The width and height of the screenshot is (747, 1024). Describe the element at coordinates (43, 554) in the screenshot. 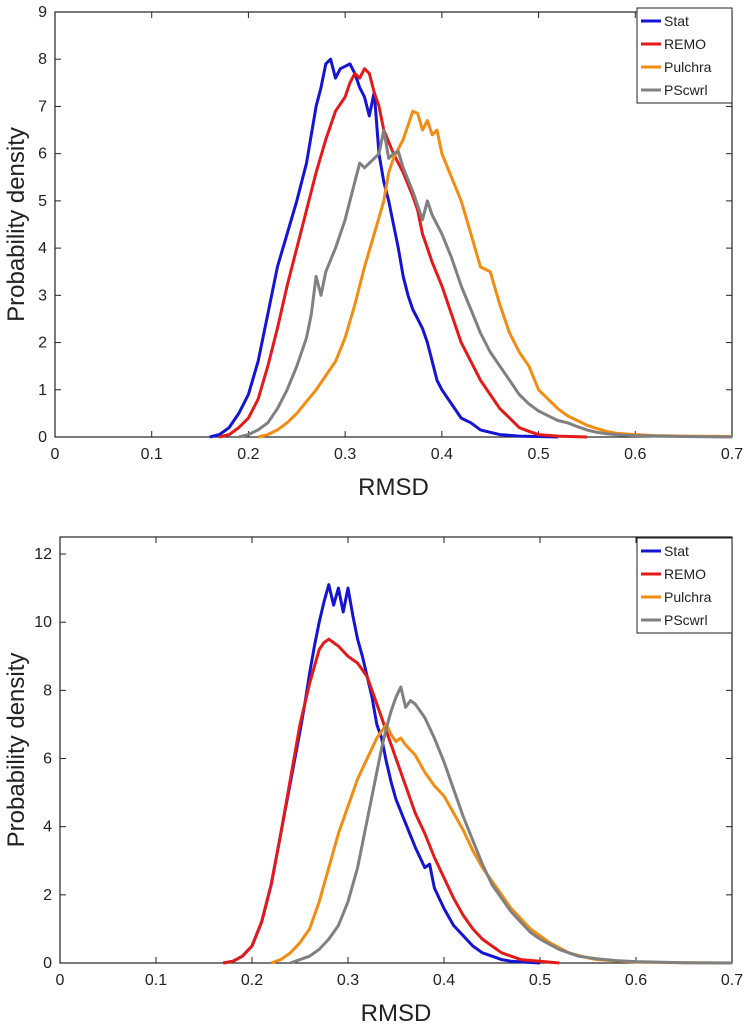

I see `y-tick-label: 12` at that location.